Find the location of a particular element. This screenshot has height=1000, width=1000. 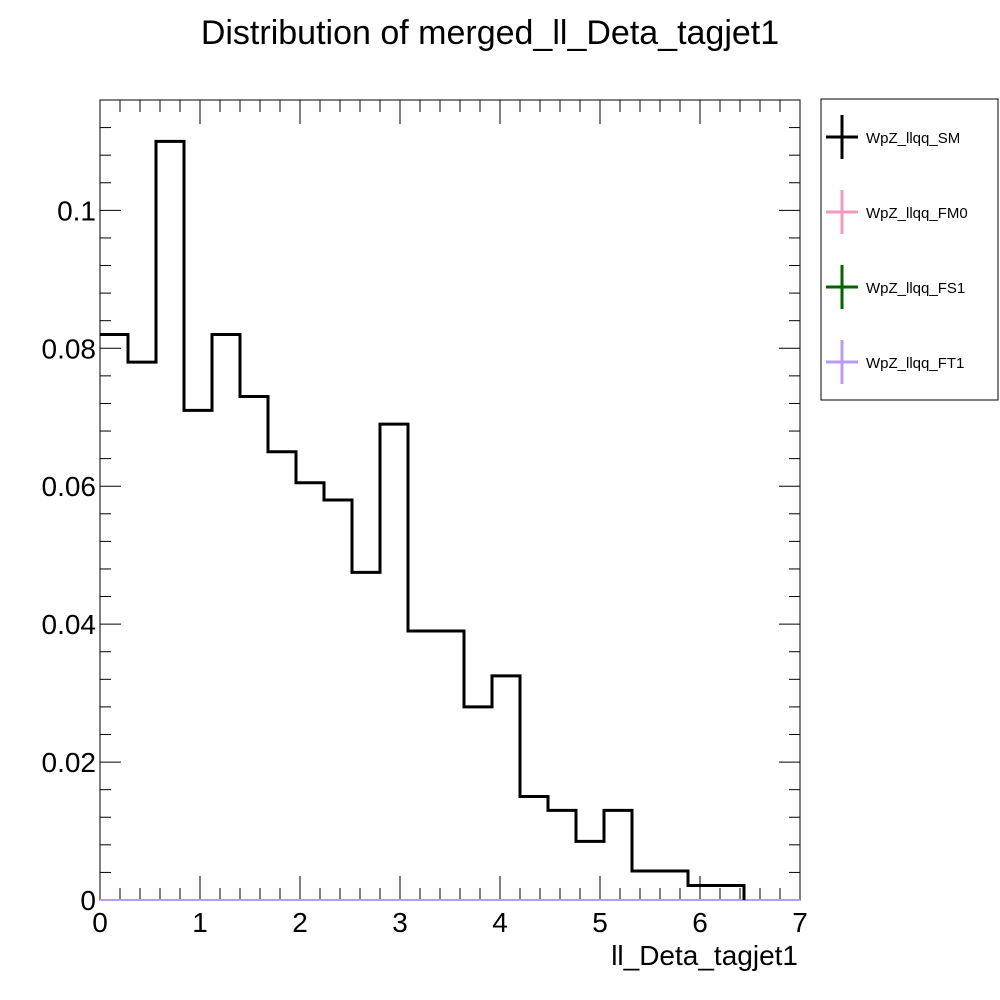

x-tick-label: 2 is located at coordinates (300, 922).